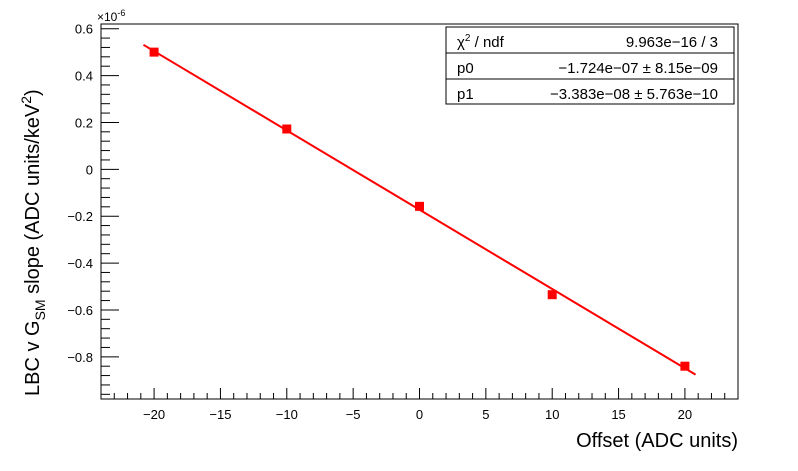  Describe the element at coordinates (287, 414) in the screenshot. I see `x-tick-label: −10` at that location.